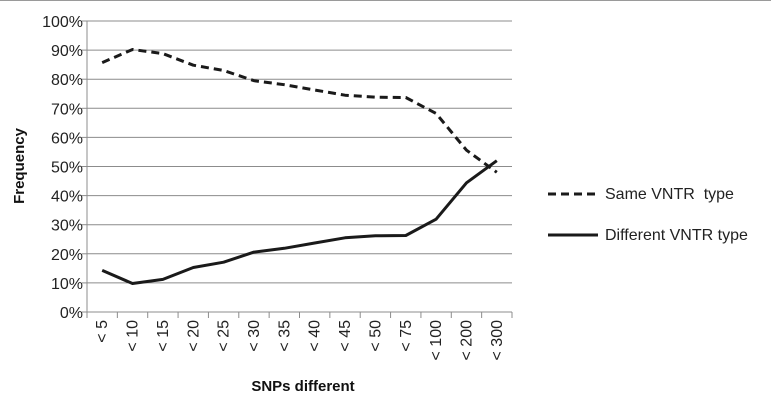 Image resolution: width=771 pixels, height=397 pixels. I want to click on x-tick-label: < 10, so click(133, 336).